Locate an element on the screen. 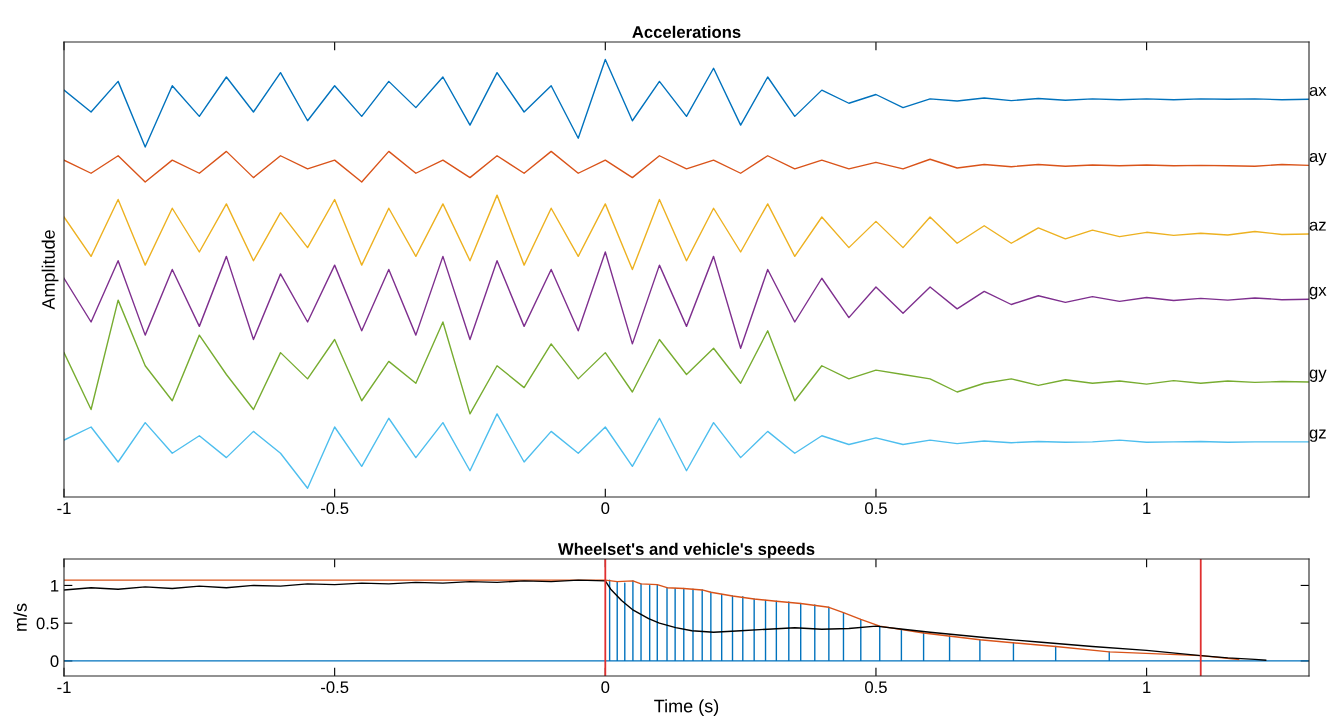 The image size is (1341, 727). y-axis-title: Amplitude is located at coordinates (50, 270).